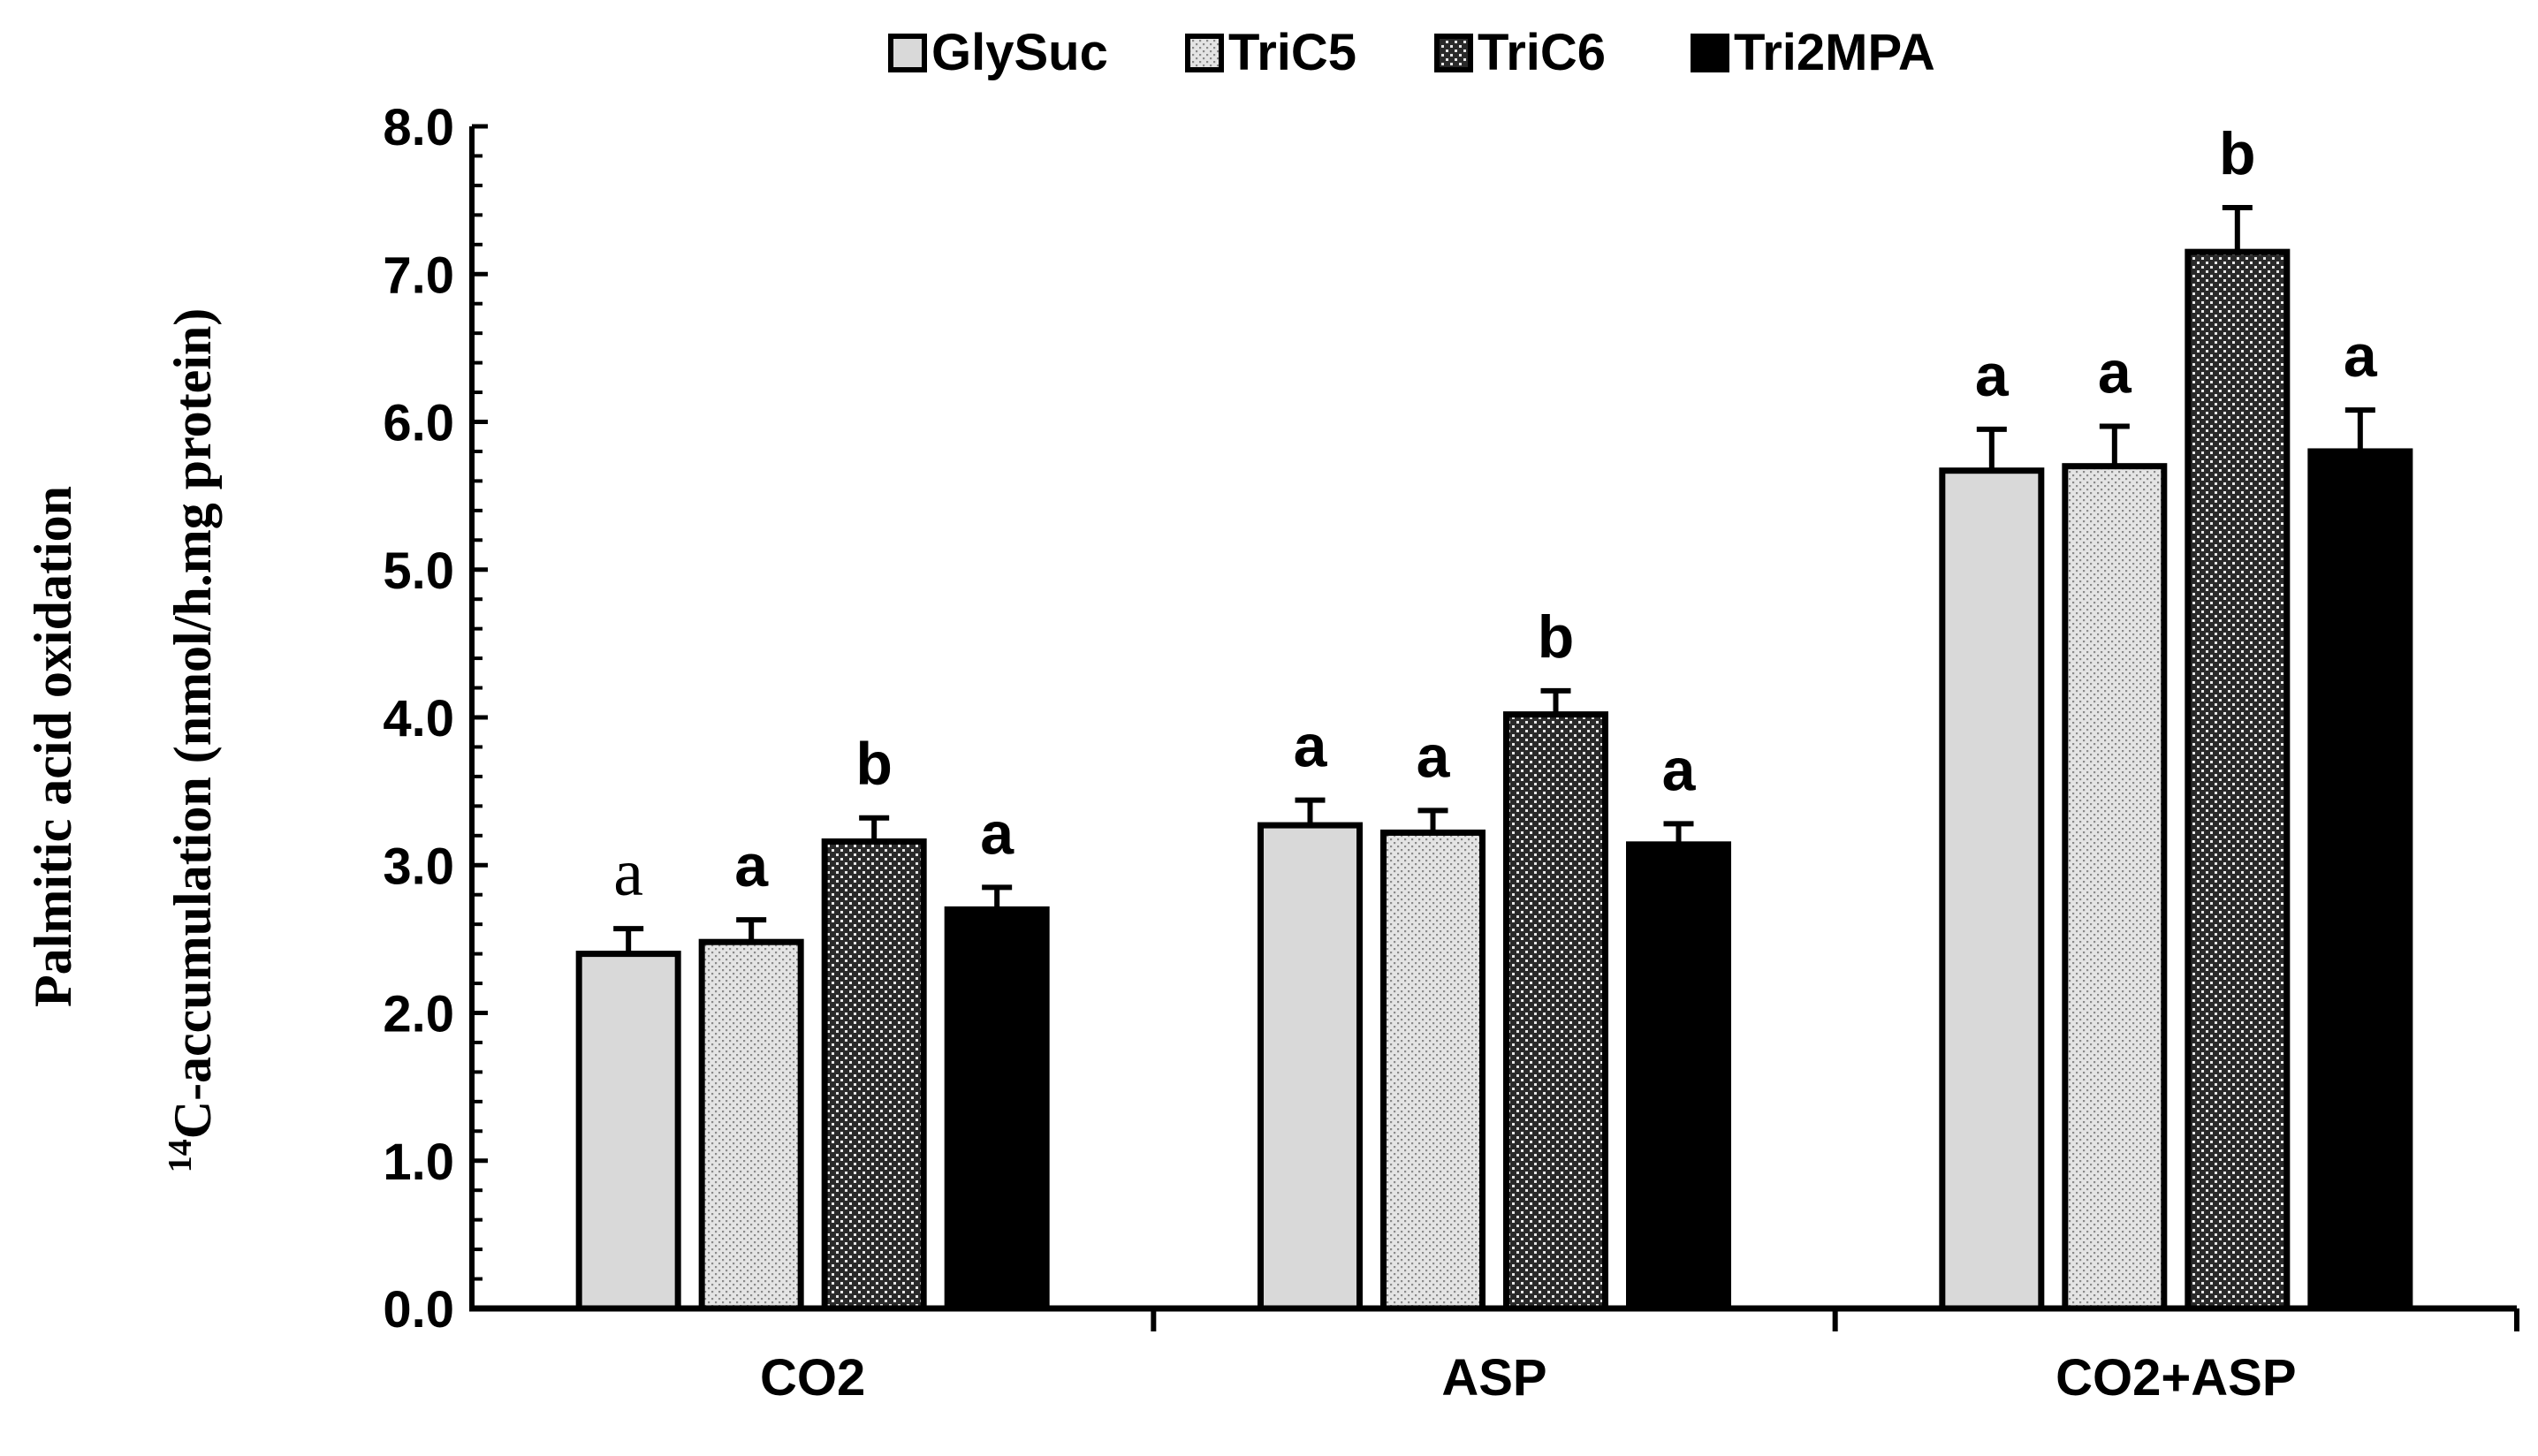  What do you see at coordinates (53, 746) in the screenshot?
I see `y-axis-title-line1: Palmitic acid oxidation` at bounding box center [53, 746].